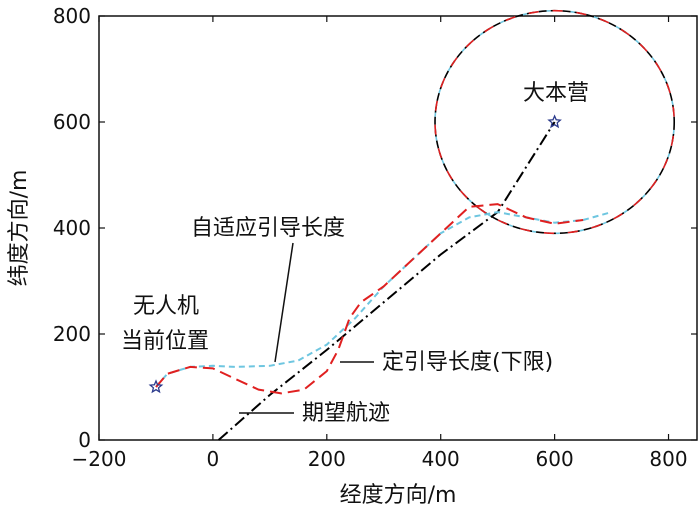  What do you see at coordinates (156, 386) in the screenshot?
I see `uav-marker` at bounding box center [156, 386].